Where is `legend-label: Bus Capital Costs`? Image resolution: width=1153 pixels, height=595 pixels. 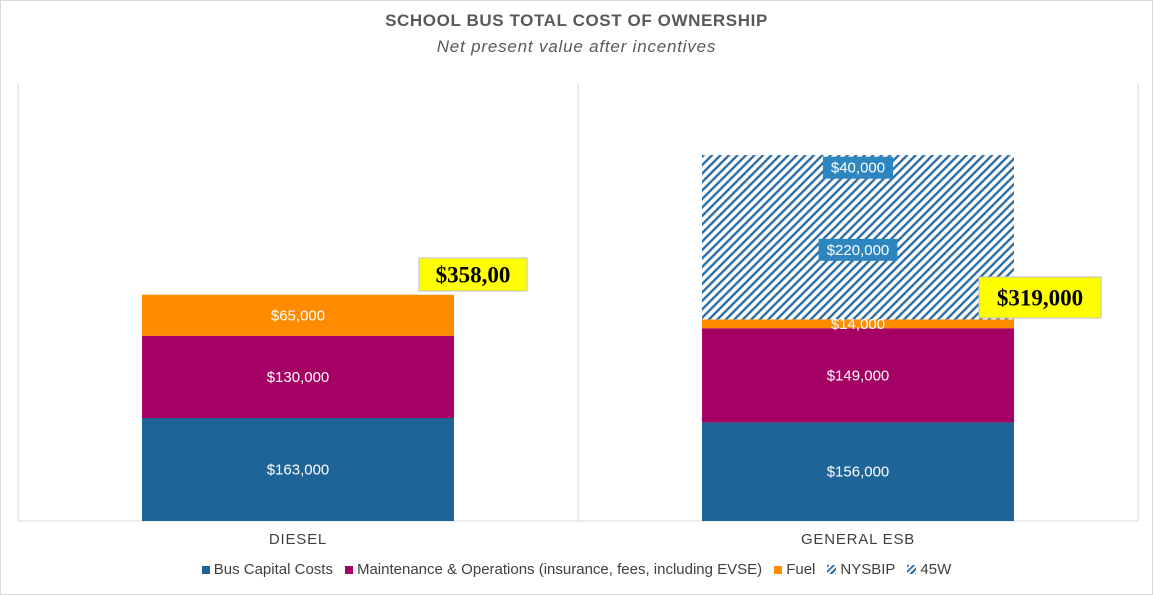
legend-label: Bus Capital Costs is located at coordinates (273, 569).